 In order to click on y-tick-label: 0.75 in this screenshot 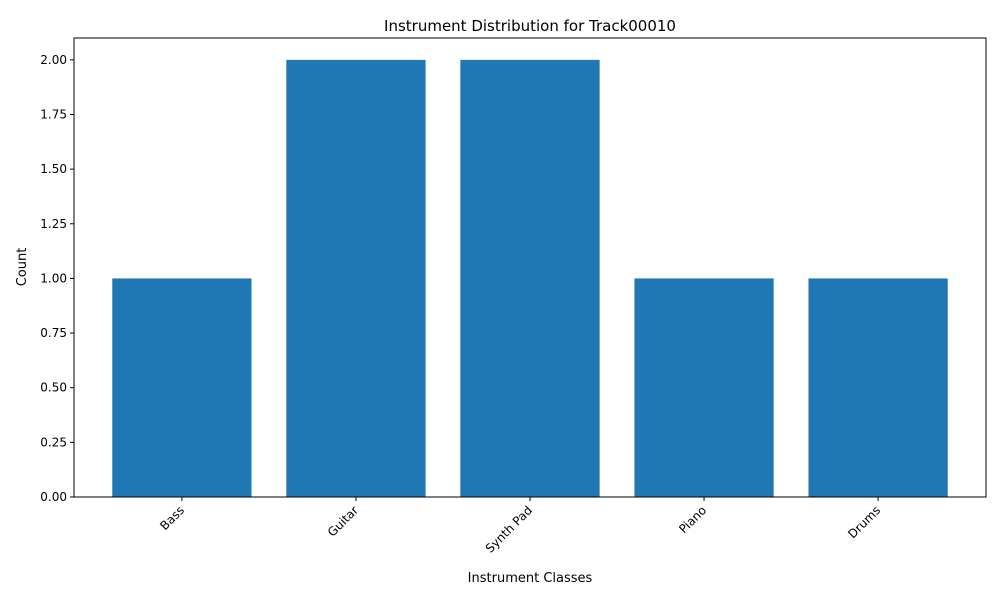, I will do `click(53, 333)`.